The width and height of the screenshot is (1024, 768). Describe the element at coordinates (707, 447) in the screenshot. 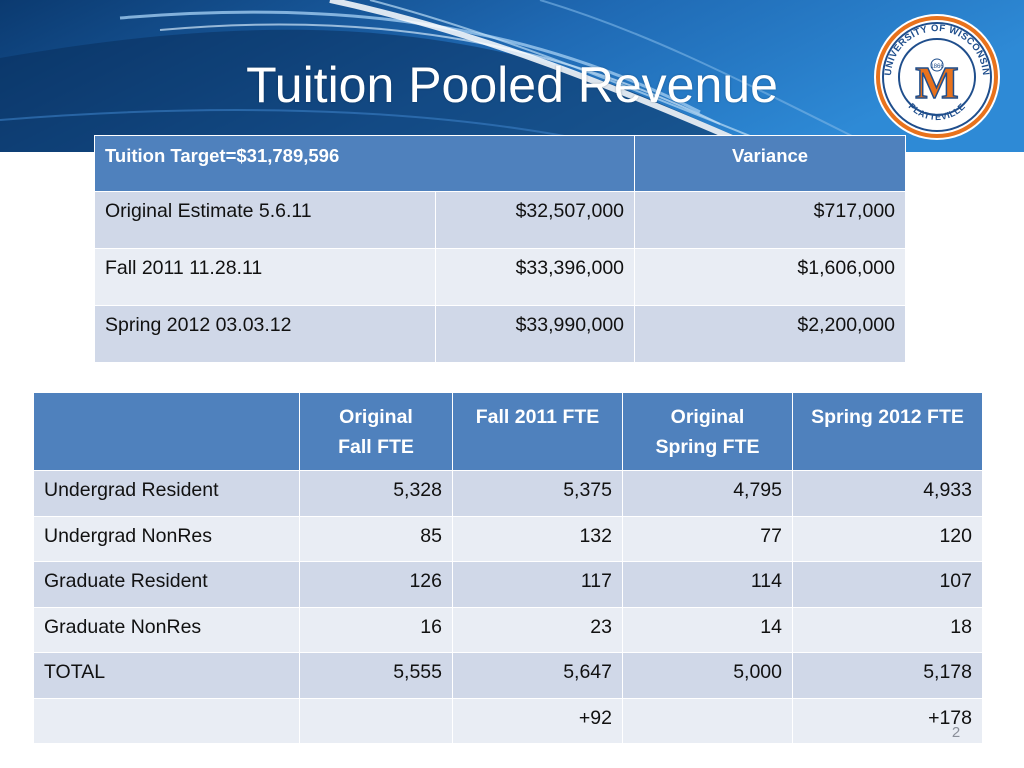

I see `header-line: Spring FTE` at that location.